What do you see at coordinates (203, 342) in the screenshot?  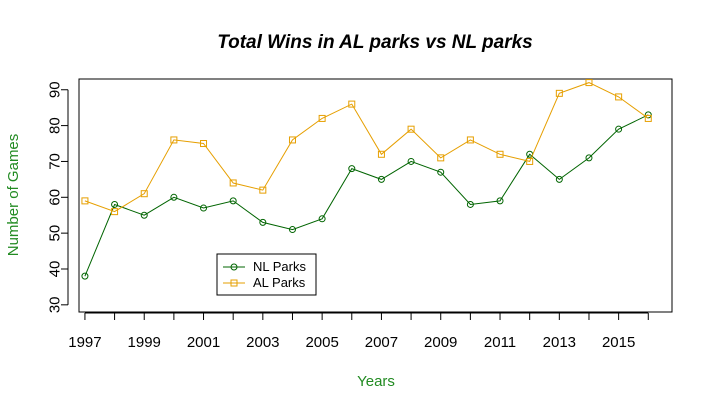 I see `x-tick-label: 2001` at bounding box center [203, 342].